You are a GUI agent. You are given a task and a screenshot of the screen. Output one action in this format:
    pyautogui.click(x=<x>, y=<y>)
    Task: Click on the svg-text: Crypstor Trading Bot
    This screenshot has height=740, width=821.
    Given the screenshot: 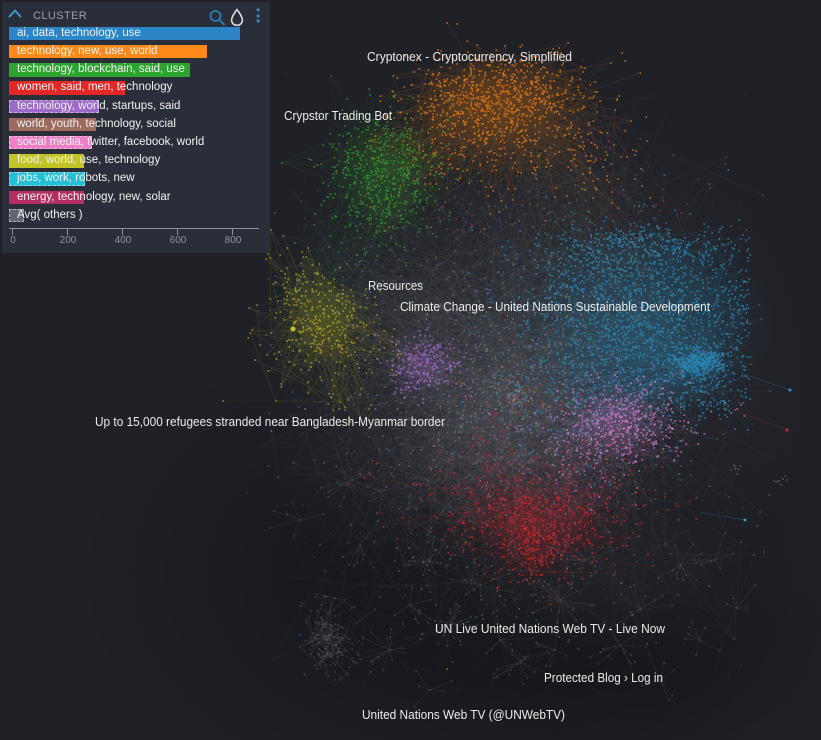 What is the action you would take?
    pyautogui.click(x=338, y=115)
    